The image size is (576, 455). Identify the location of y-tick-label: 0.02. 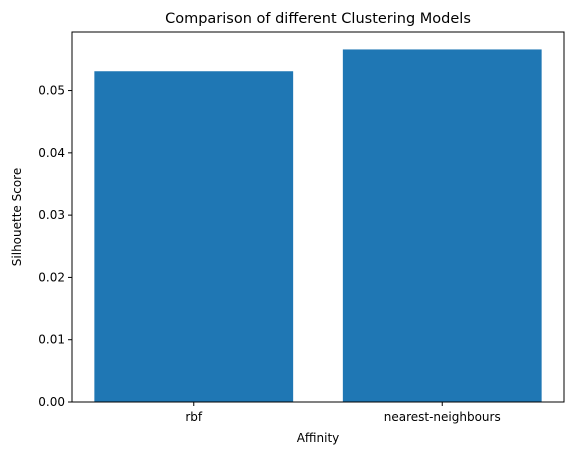
(51, 277).